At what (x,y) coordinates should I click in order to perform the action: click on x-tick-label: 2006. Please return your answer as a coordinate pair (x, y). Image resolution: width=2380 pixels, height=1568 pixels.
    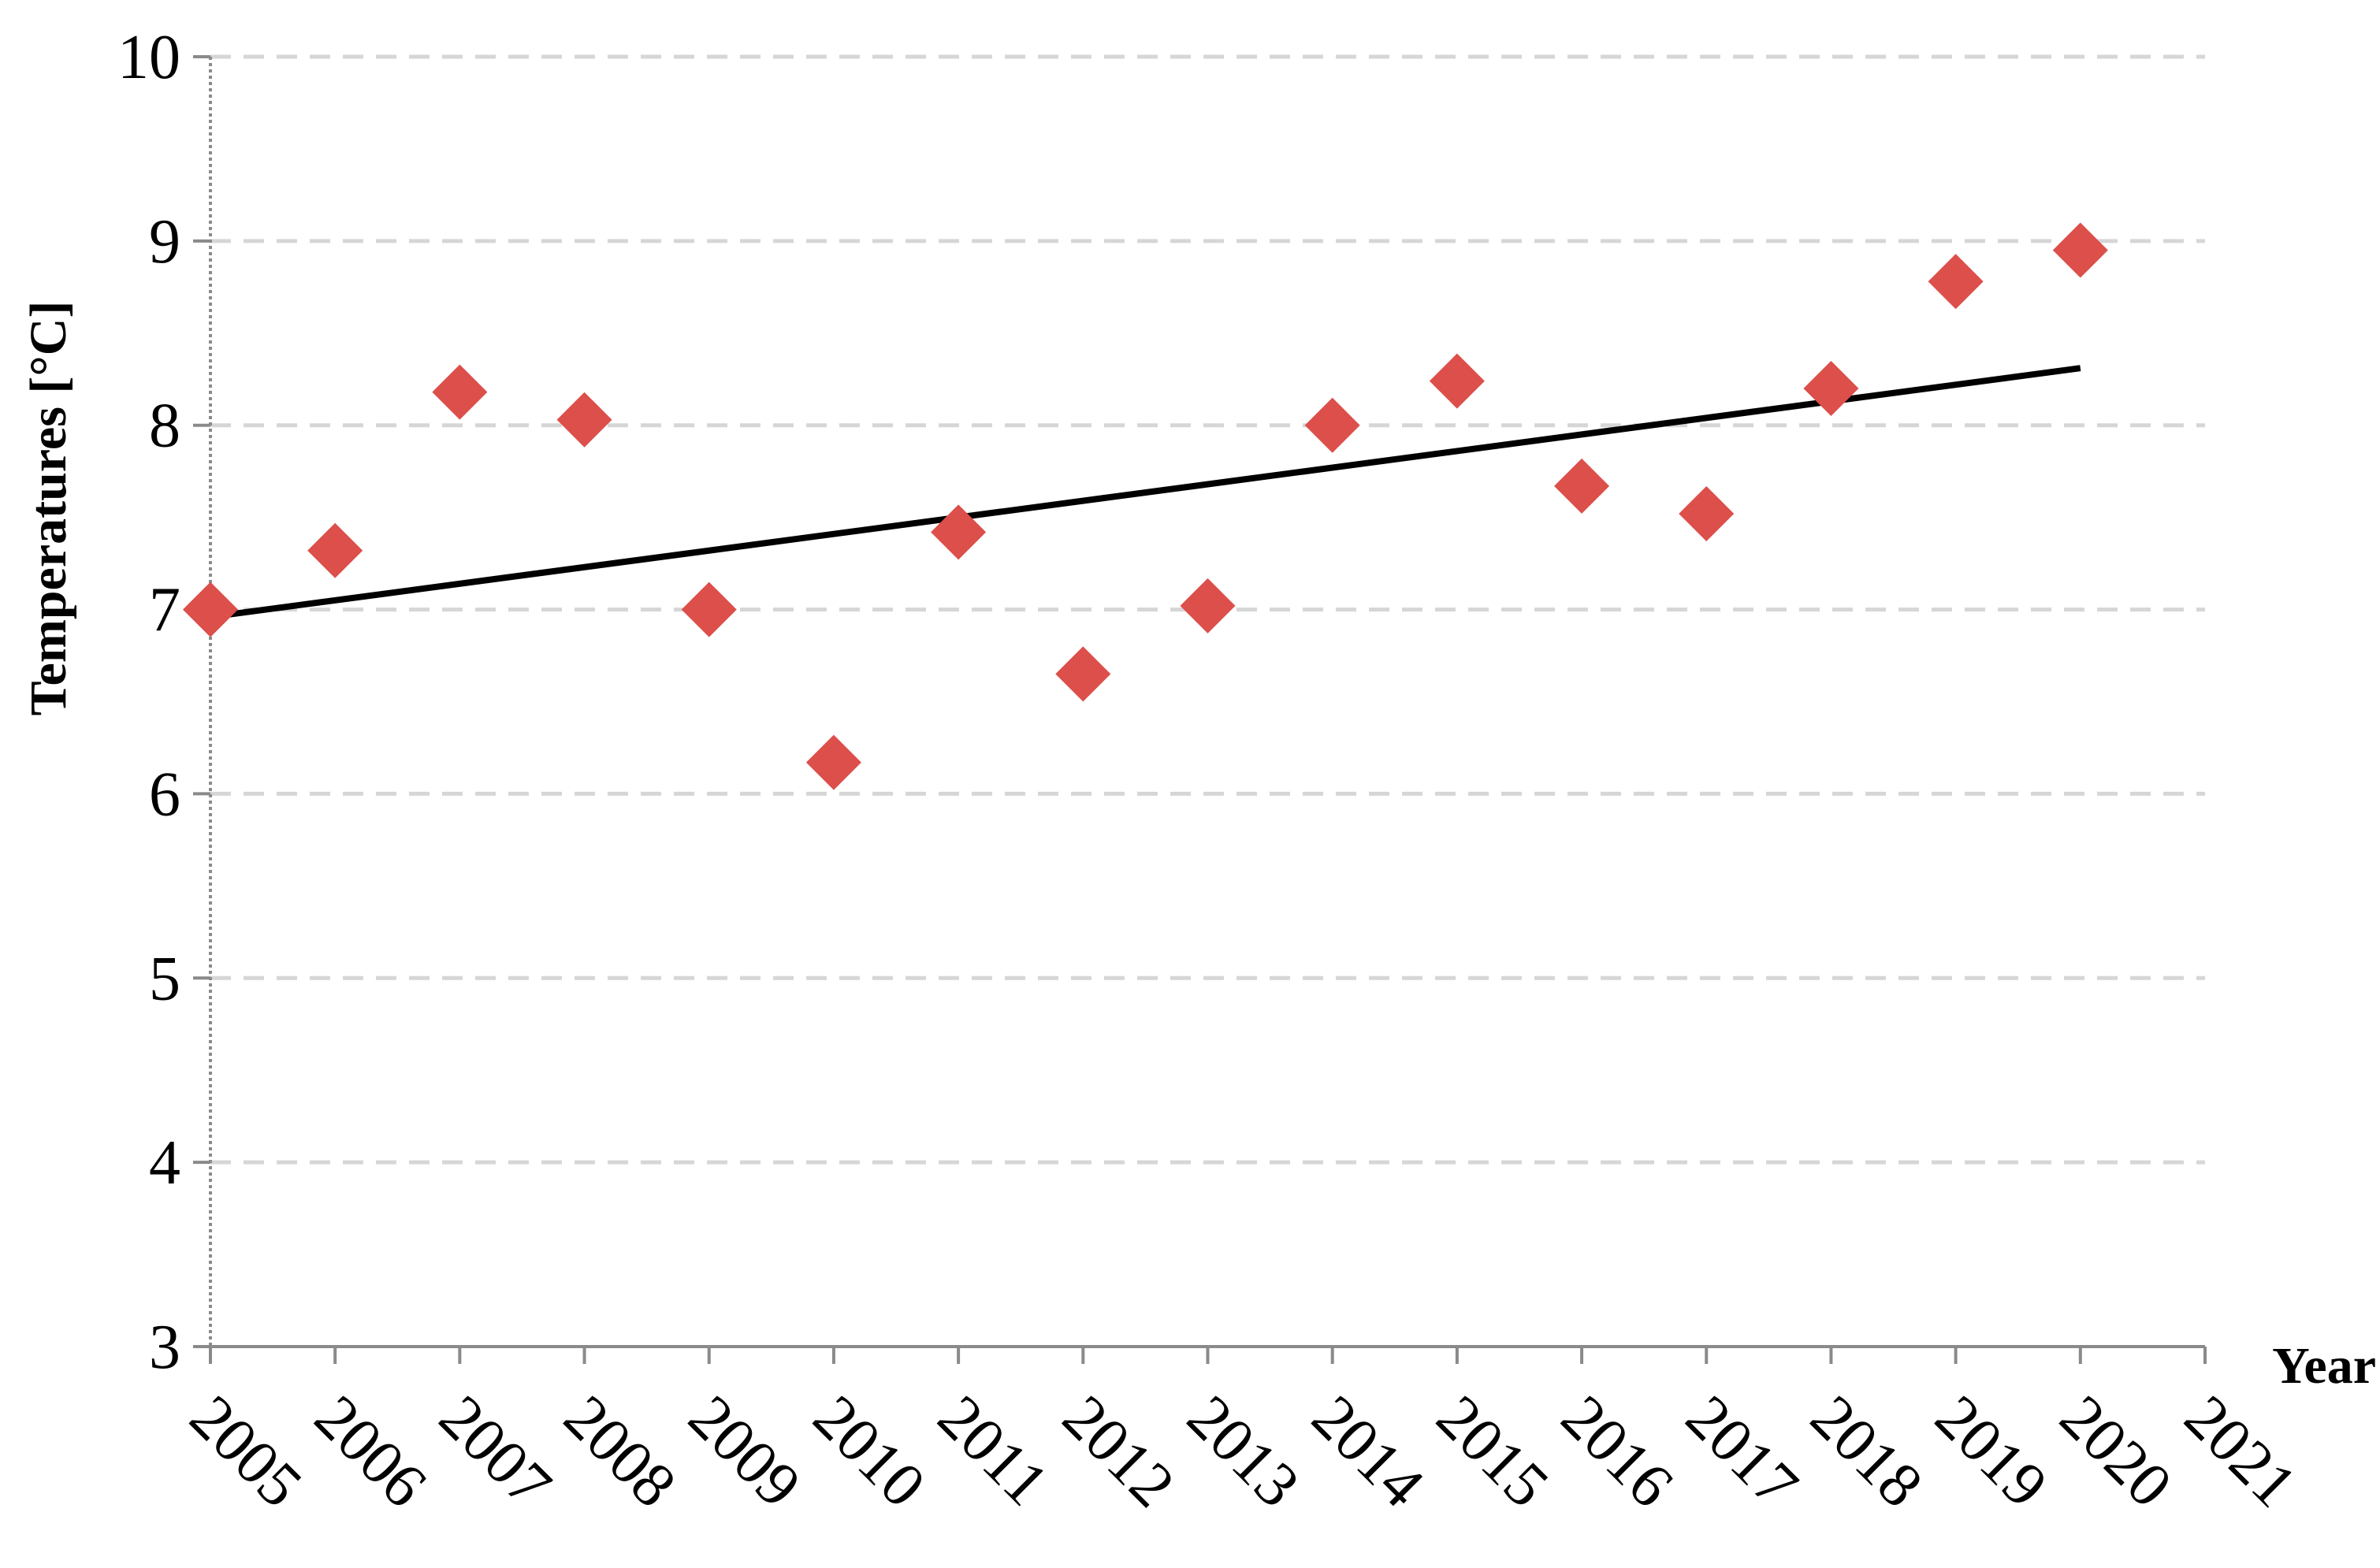
    Looking at the image, I should click on (370, 1452).